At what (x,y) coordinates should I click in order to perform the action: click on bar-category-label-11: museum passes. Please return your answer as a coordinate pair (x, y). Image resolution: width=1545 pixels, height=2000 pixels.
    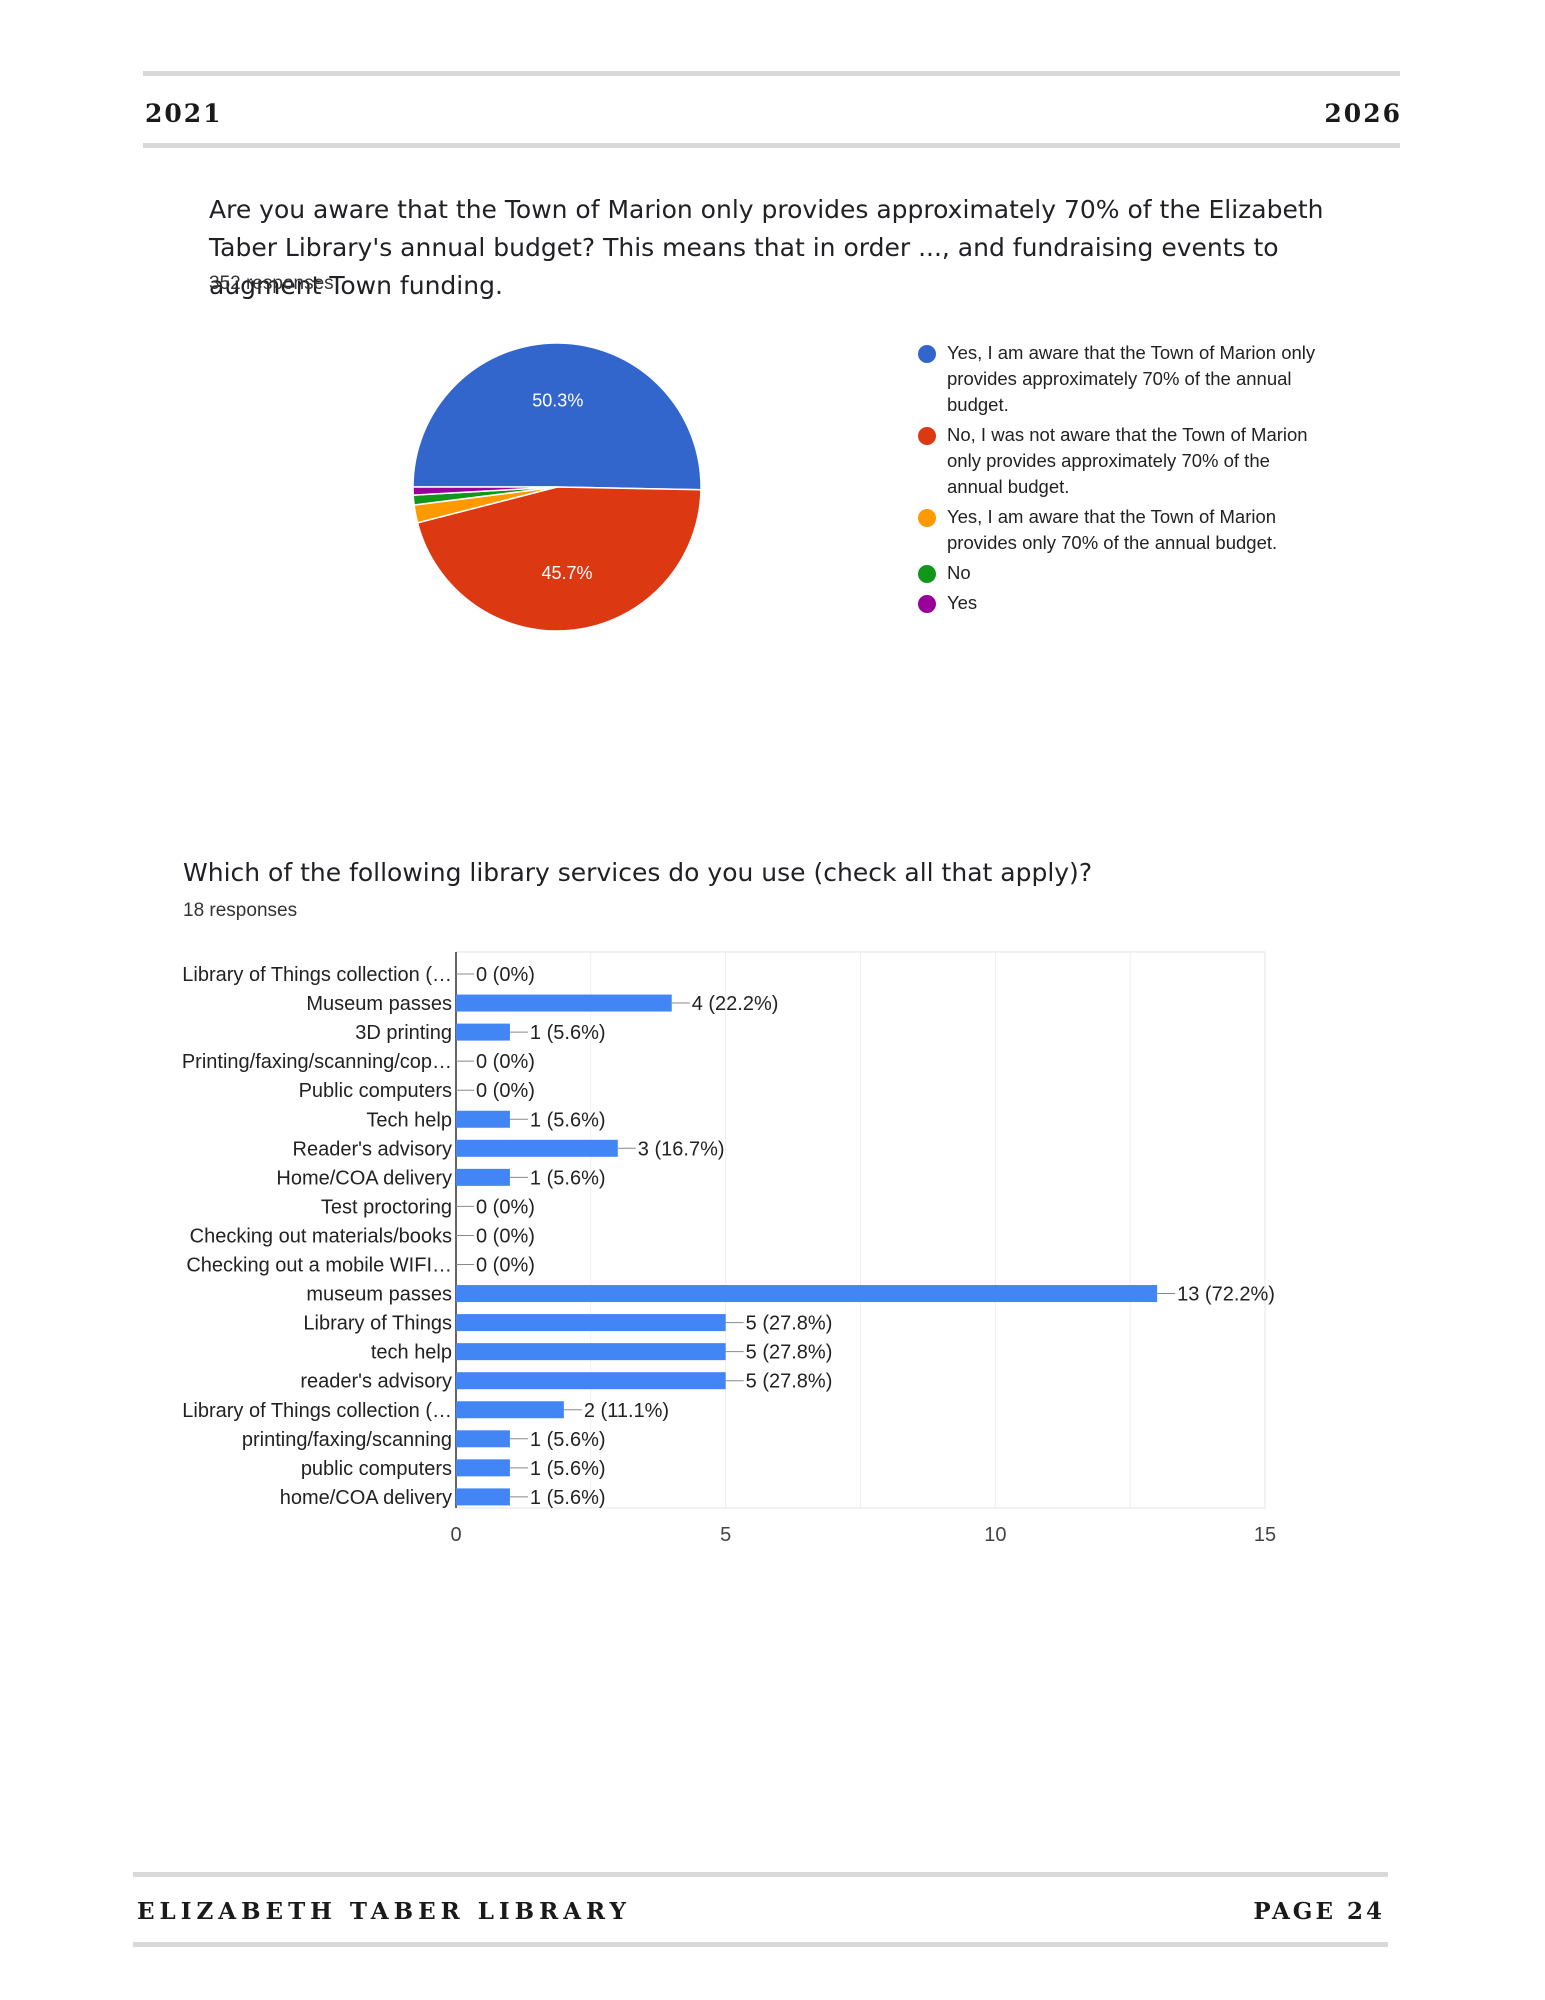
    Looking at the image, I should click on (379, 1295).